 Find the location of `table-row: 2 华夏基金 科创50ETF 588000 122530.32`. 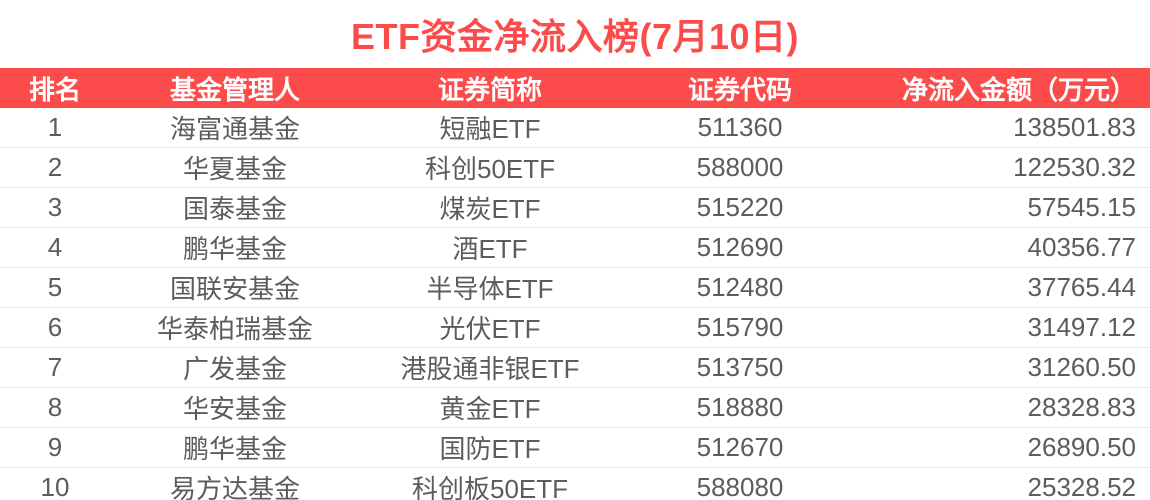

table-row: 2 华夏基金 科创50ETF 588000 122530.32 is located at coordinates (575, 167).